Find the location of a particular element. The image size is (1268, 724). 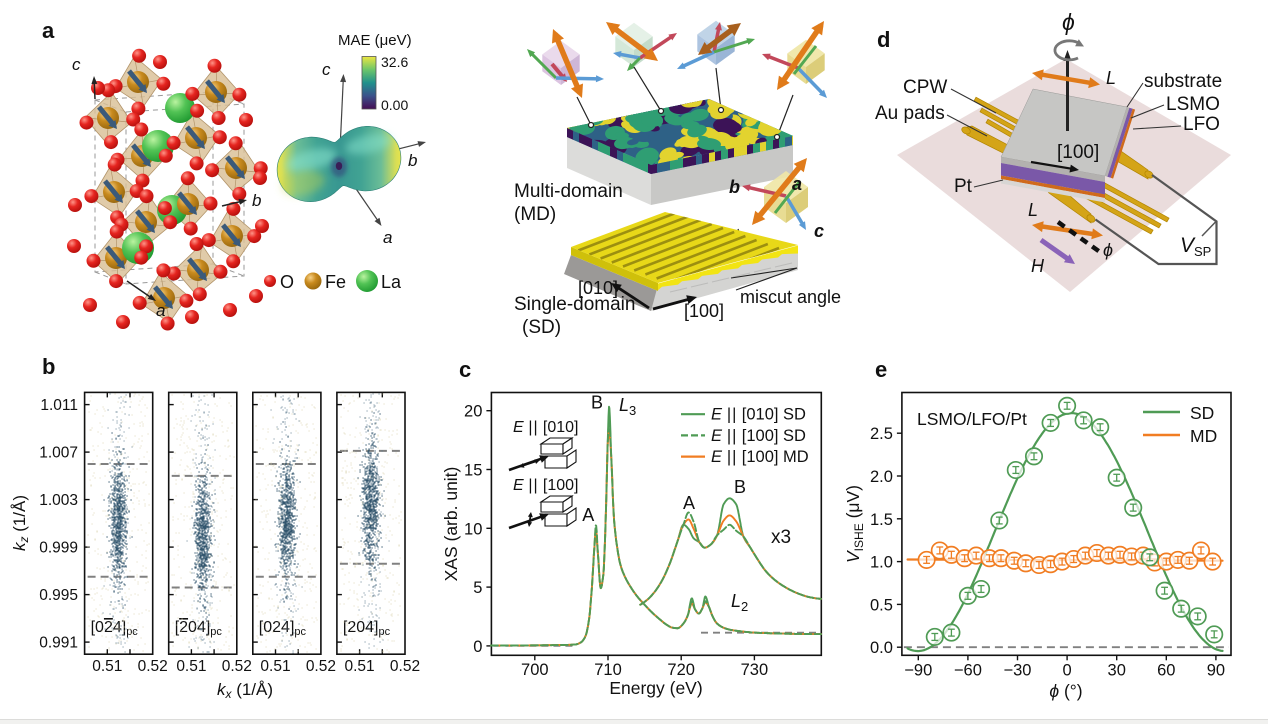

svg-text: substrate is located at coordinates (1183, 81).